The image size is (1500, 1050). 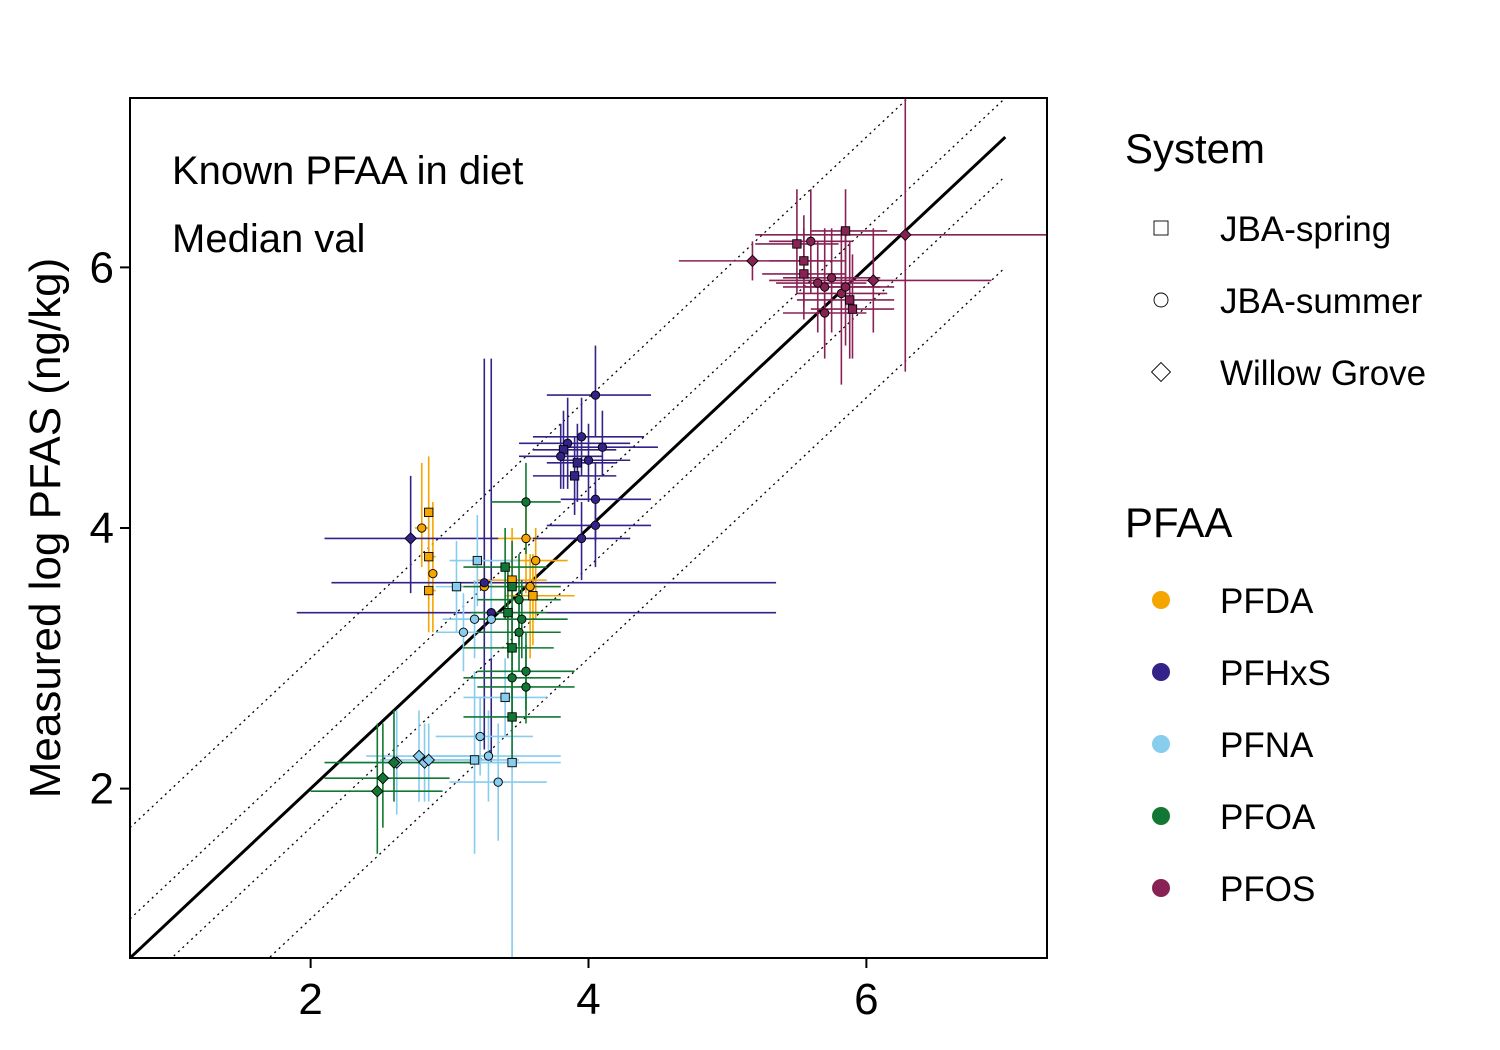 I want to click on y-tick-label: 2, so click(x=102, y=789).